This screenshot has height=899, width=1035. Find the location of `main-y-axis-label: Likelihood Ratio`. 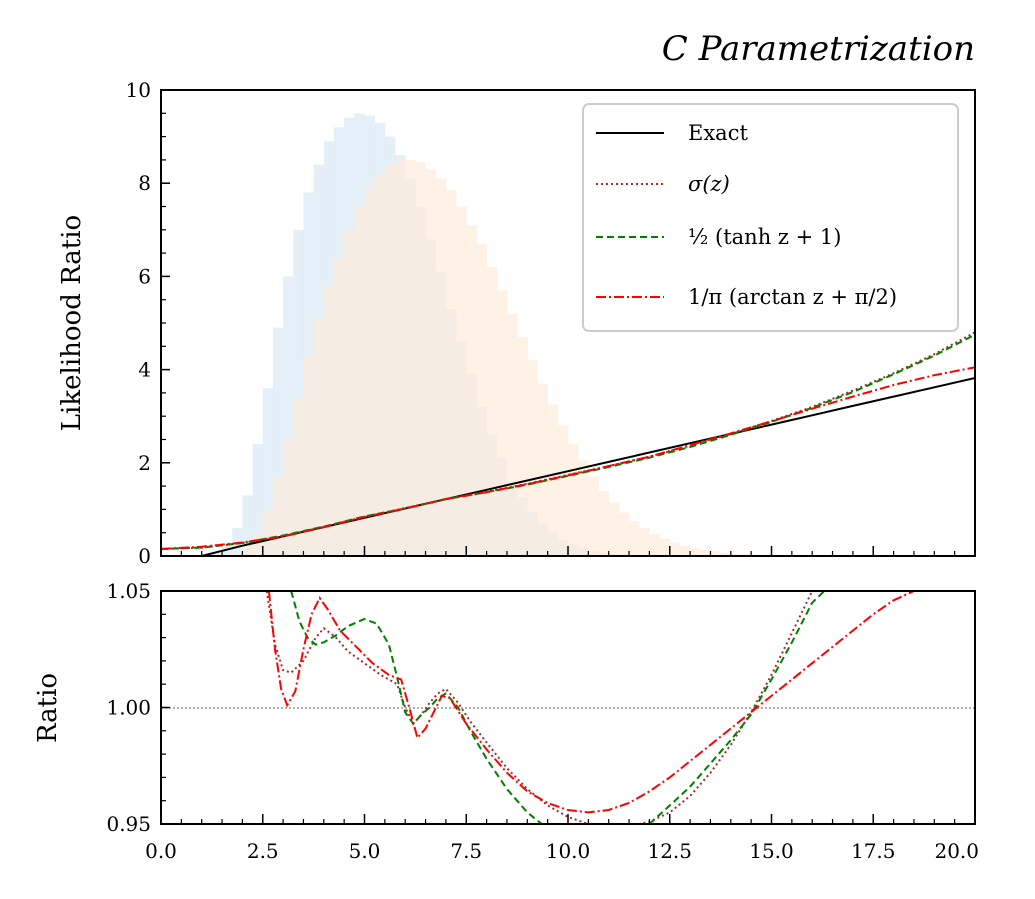

main-y-axis-label: Likelihood Ratio is located at coordinates (72, 323).